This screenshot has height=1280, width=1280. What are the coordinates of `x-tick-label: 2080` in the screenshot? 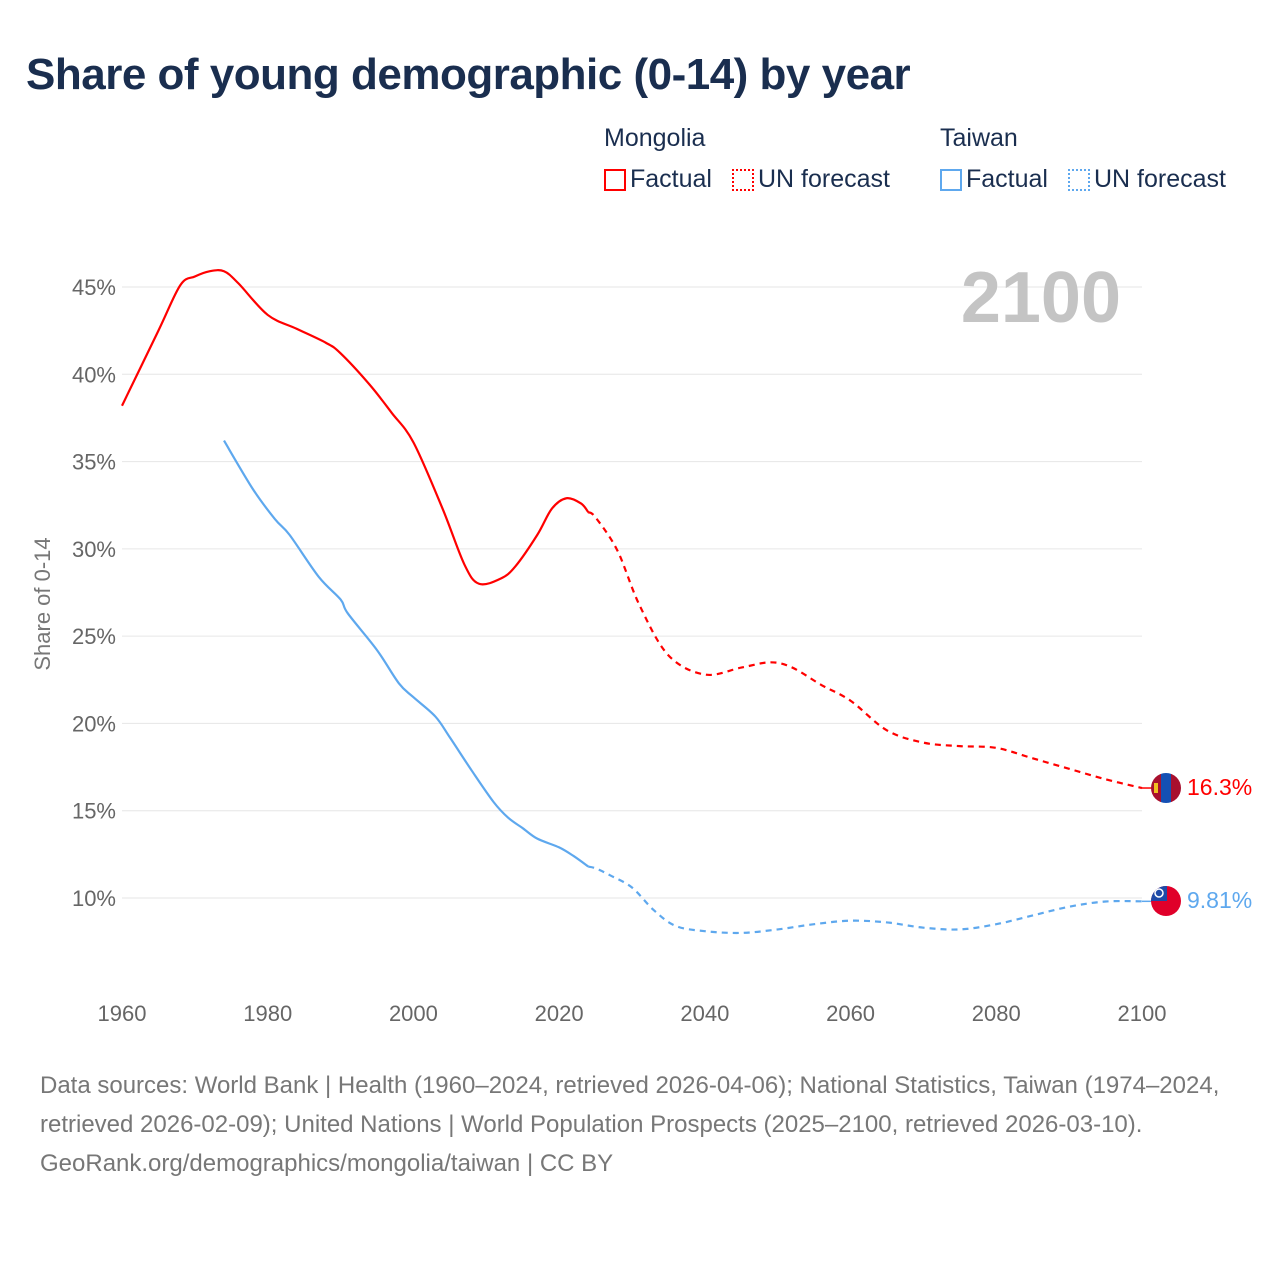 It's located at (996, 1013).